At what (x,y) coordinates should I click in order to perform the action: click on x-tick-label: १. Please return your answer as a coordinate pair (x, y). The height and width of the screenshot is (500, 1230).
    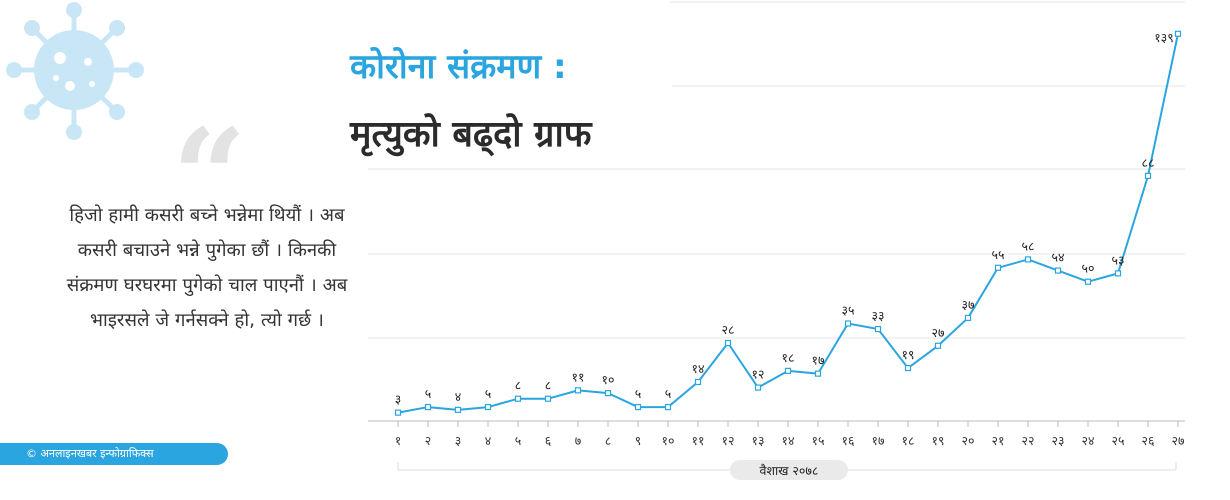
    Looking at the image, I should click on (398, 440).